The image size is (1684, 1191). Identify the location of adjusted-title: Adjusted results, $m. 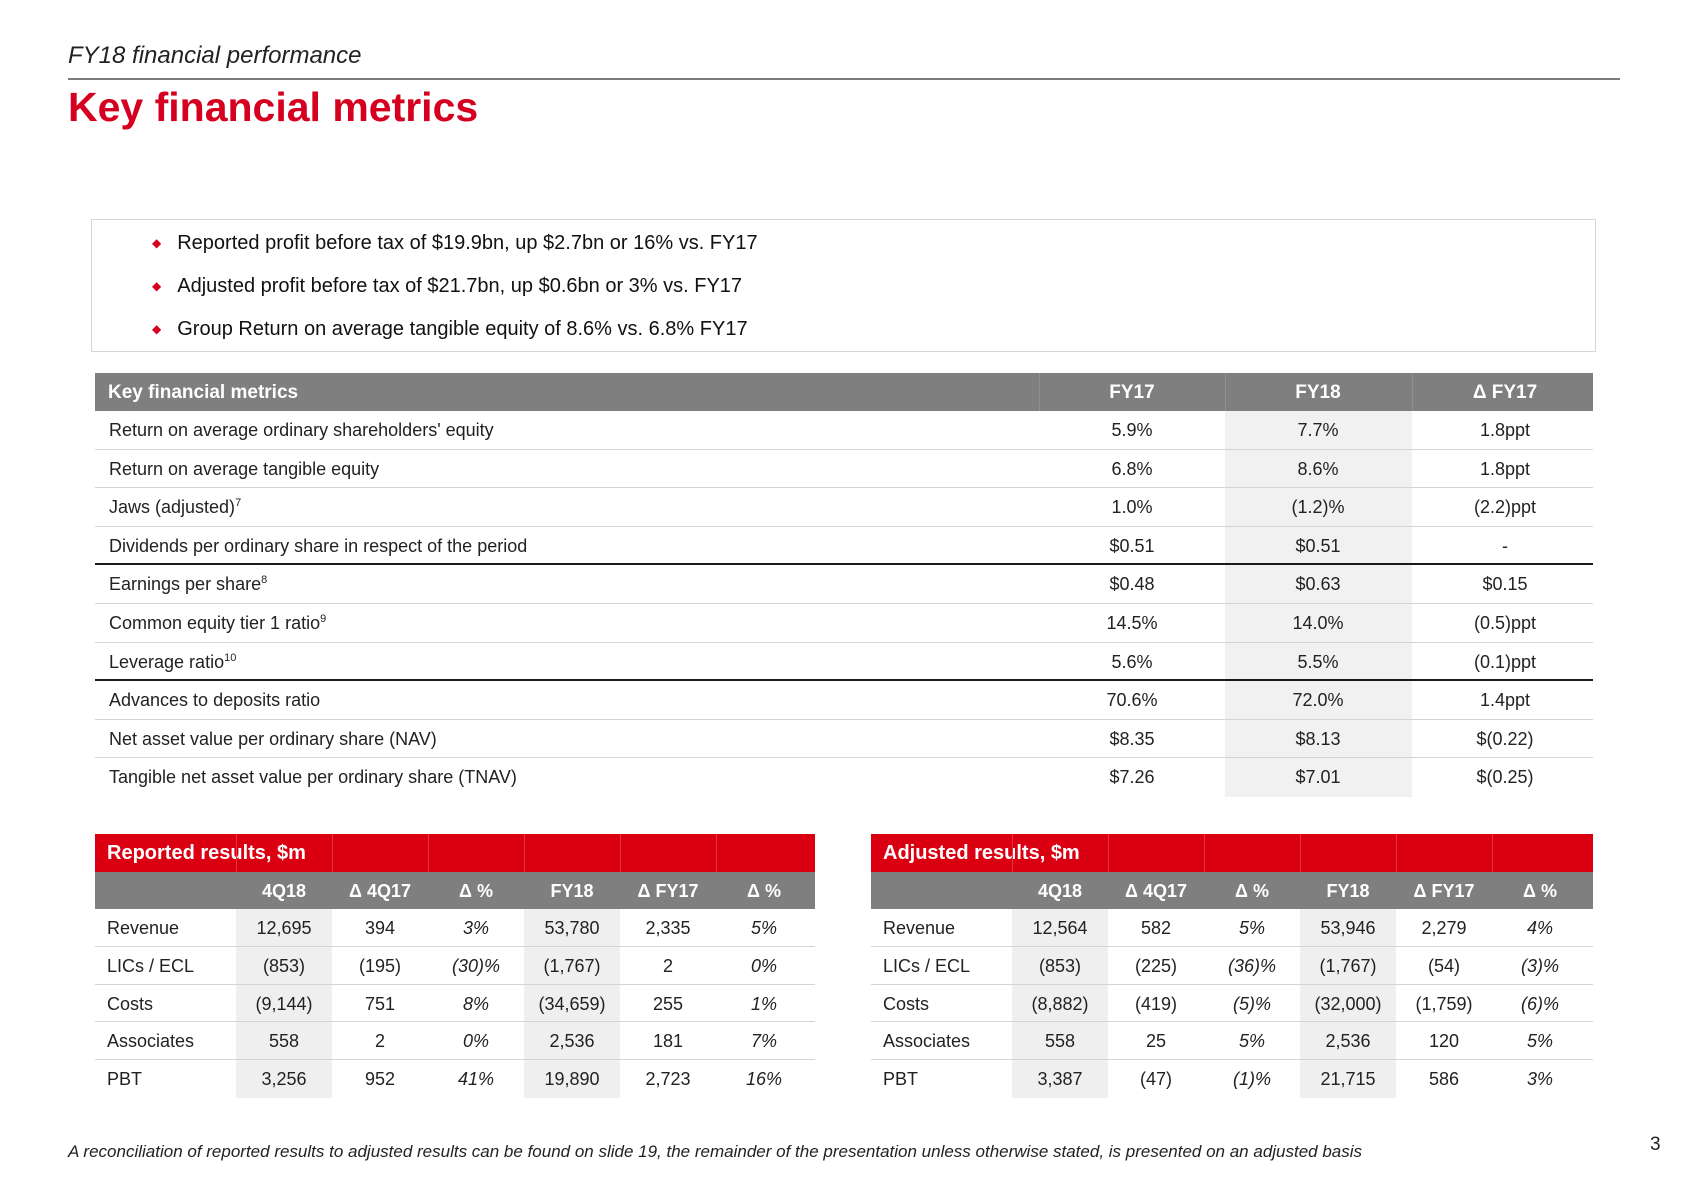
(981, 853).